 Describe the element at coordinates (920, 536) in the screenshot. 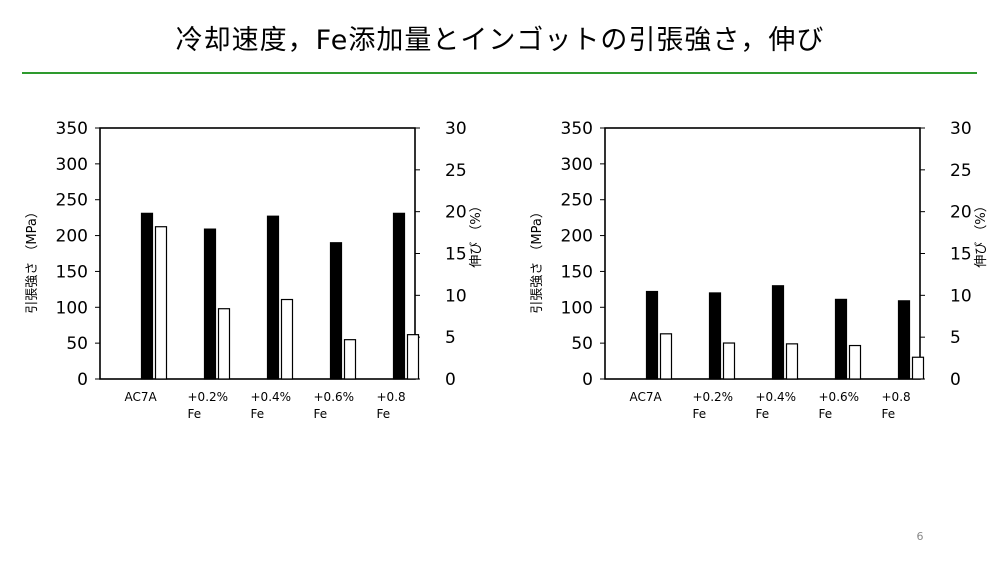

I see `page-number: 6` at that location.